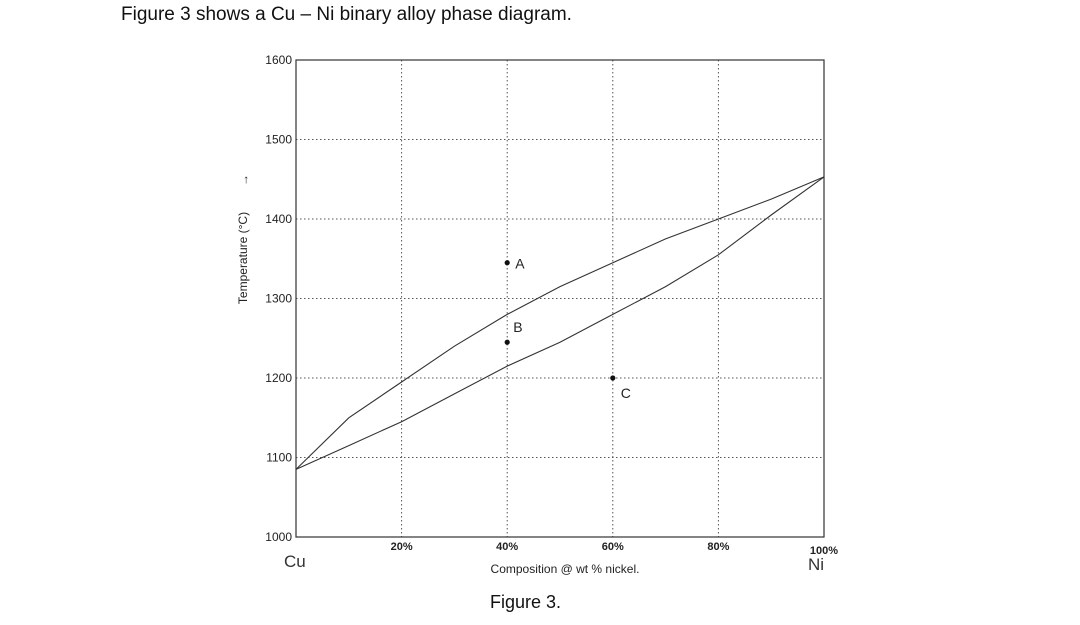 The height and width of the screenshot is (625, 1080). What do you see at coordinates (824, 551) in the screenshot?
I see `x-tick-label: 100%` at bounding box center [824, 551].